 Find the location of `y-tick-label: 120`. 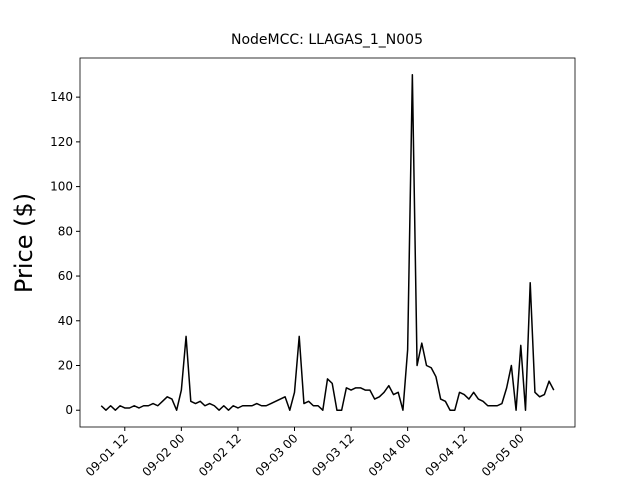

y-tick-label: 120 is located at coordinates (61, 142).